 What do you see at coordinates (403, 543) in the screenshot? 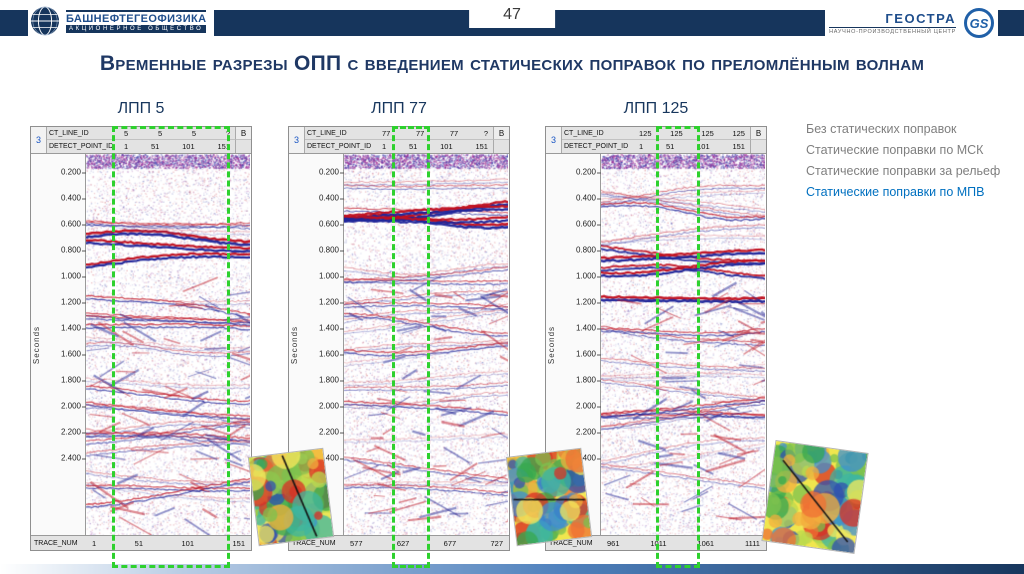
I see `trace-num-value: 627` at bounding box center [403, 543].